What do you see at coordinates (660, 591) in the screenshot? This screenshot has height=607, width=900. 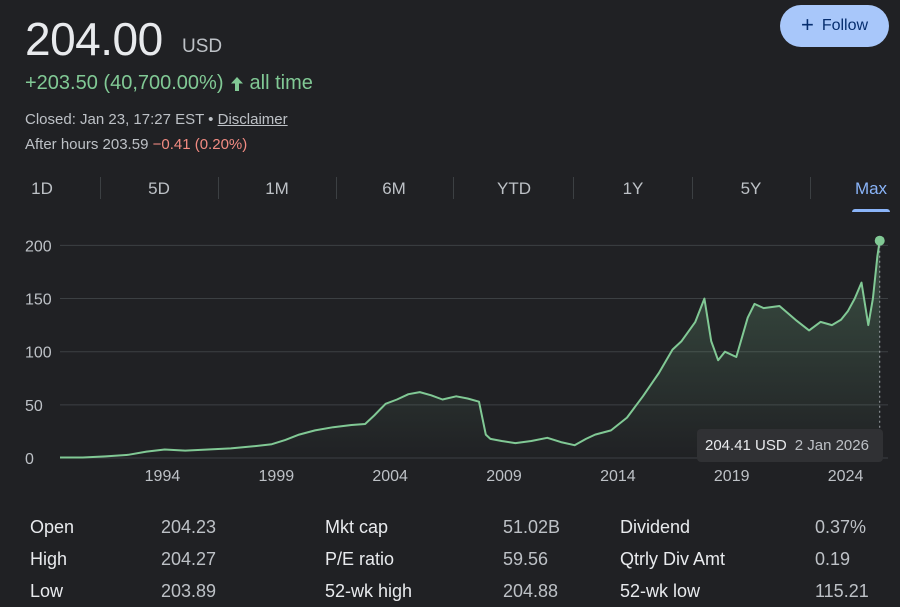 I see `stat-label-52wk-low: 52-wk low` at bounding box center [660, 591].